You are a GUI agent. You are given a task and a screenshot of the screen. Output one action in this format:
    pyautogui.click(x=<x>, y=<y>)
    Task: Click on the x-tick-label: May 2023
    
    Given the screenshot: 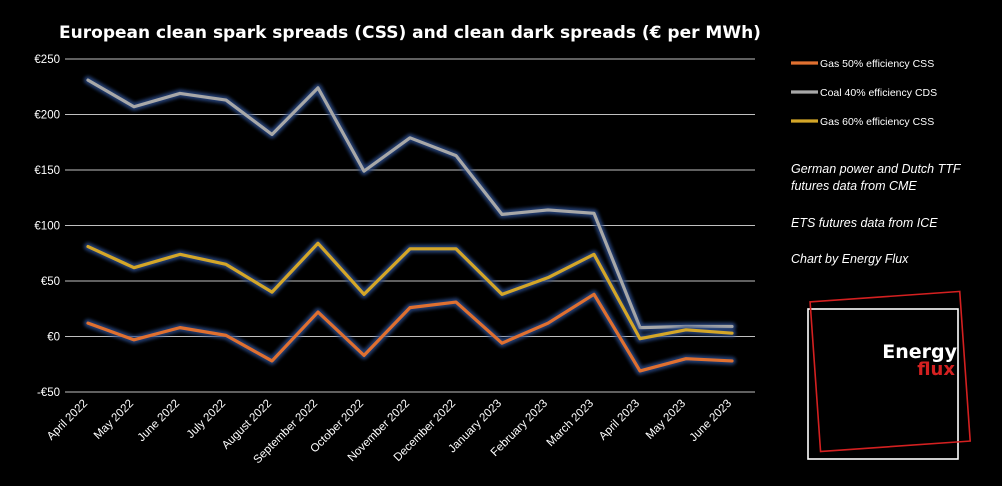 What is the action you would take?
    pyautogui.click(x=666, y=420)
    